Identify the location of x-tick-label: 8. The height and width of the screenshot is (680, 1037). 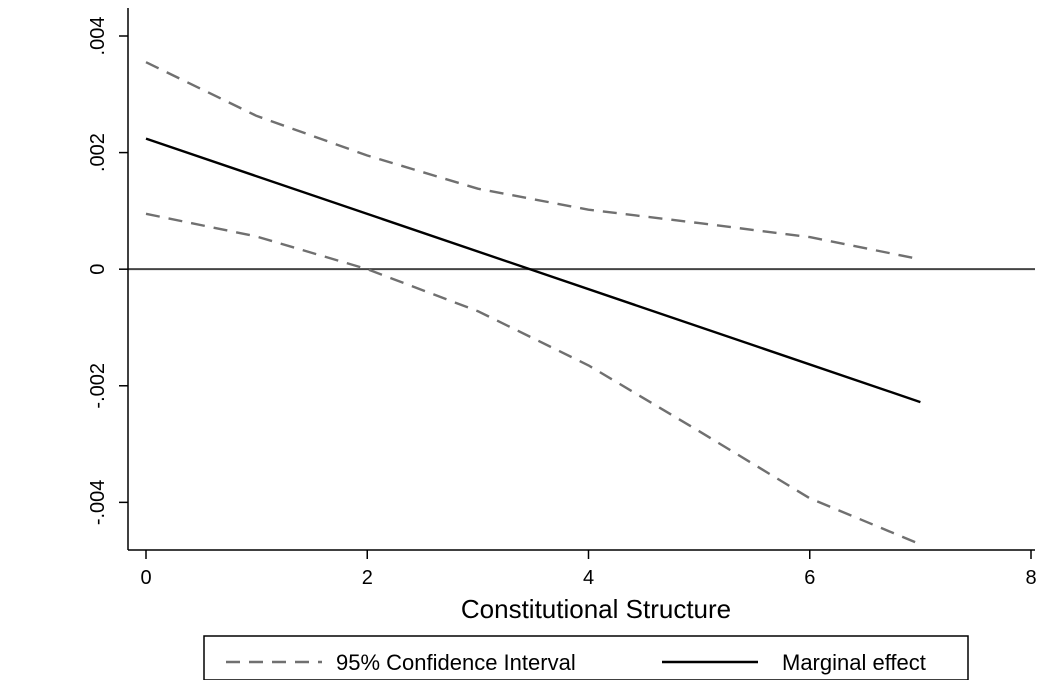
(1030, 578).